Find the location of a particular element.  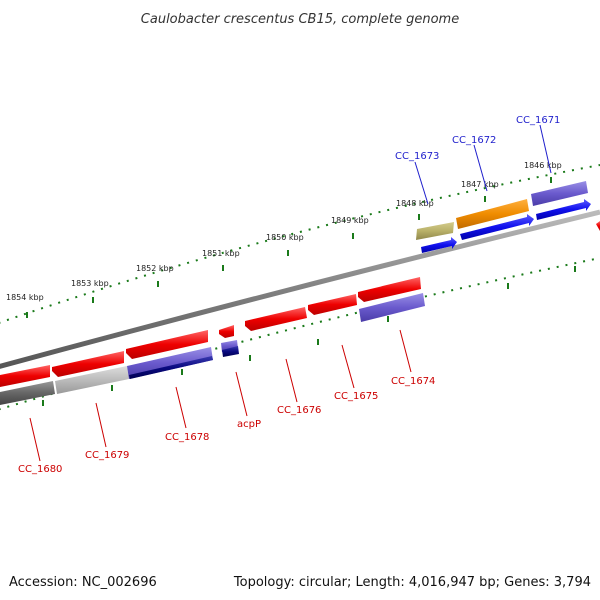

tick-label: 1853 kbp is located at coordinates (90, 283).